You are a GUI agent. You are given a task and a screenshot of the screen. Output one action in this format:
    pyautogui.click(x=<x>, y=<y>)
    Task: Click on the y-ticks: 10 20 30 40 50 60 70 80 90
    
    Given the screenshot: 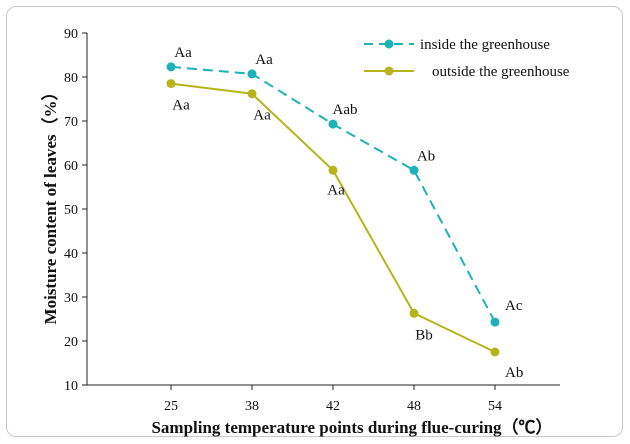 What is the action you would take?
    pyautogui.click(x=75, y=210)
    